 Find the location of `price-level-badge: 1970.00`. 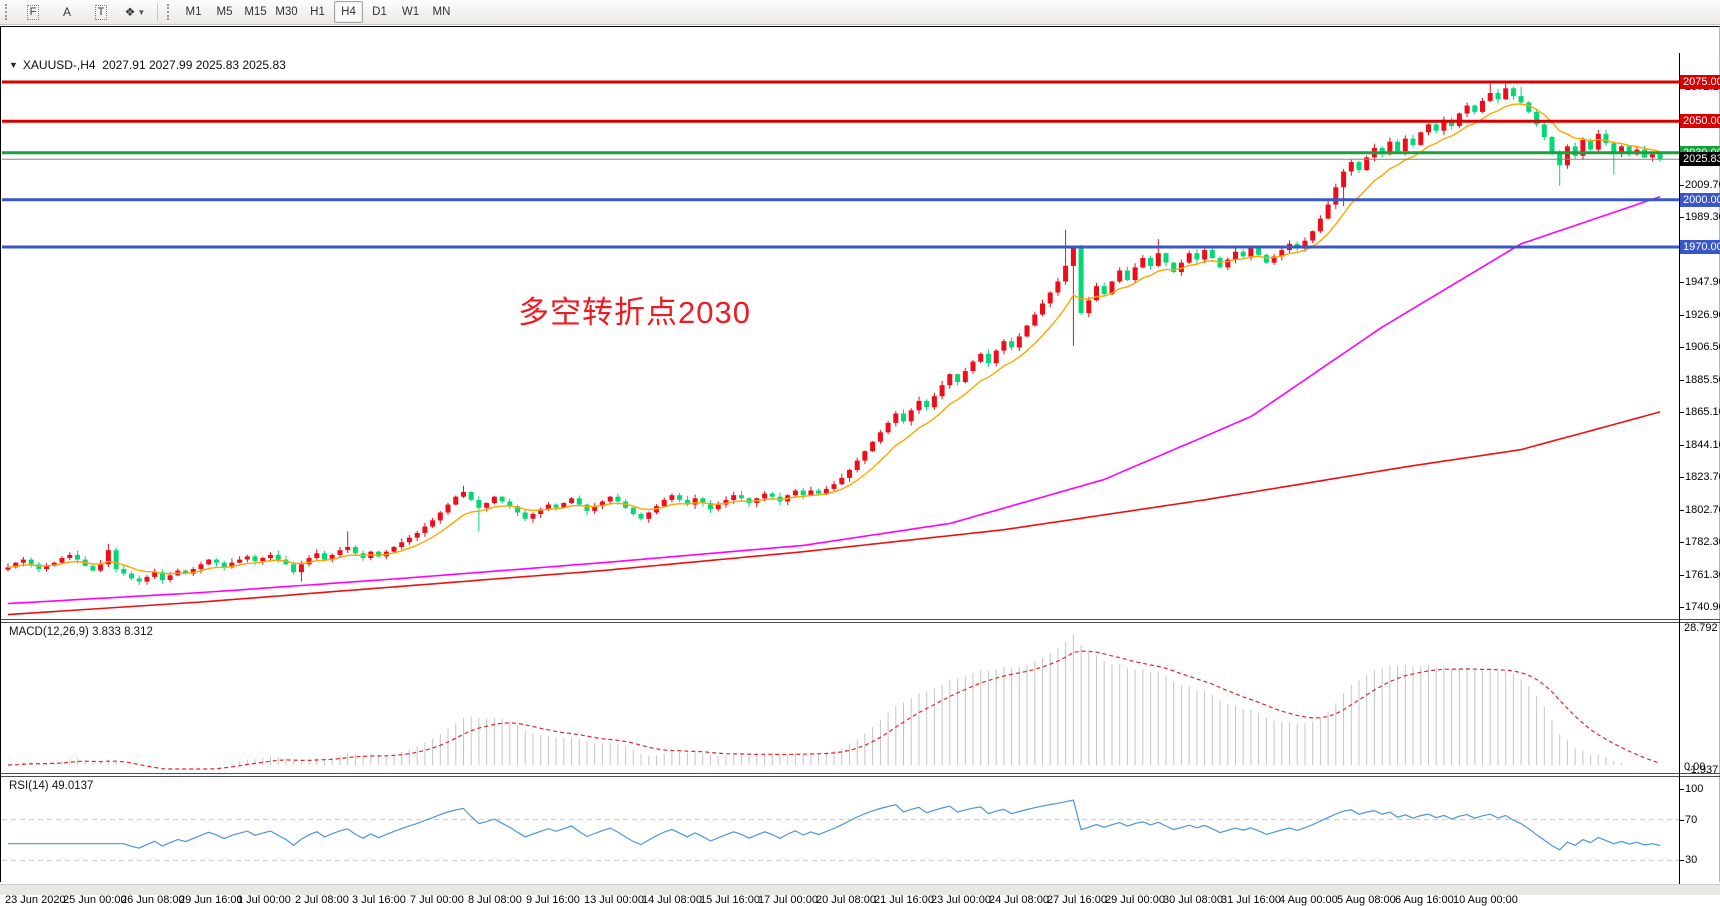

price-level-badge: 1970.00 is located at coordinates (1700, 247).